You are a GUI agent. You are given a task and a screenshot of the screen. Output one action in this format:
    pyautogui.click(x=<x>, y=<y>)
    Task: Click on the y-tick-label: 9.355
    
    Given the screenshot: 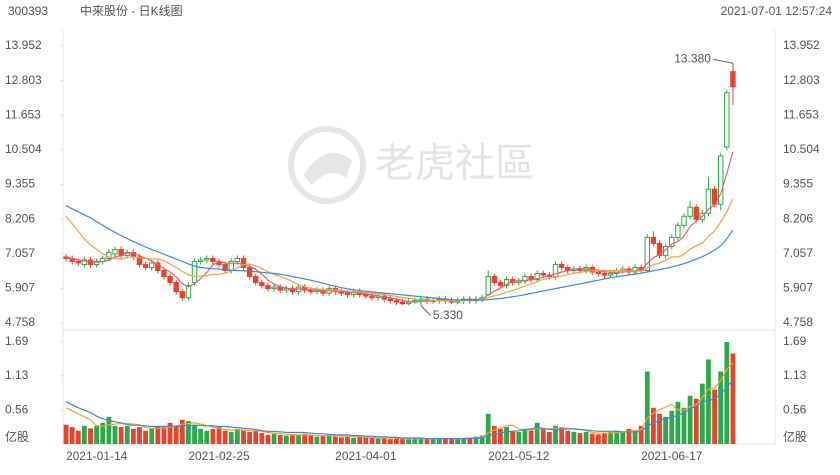 What is the action you would take?
    pyautogui.click(x=20, y=184)
    